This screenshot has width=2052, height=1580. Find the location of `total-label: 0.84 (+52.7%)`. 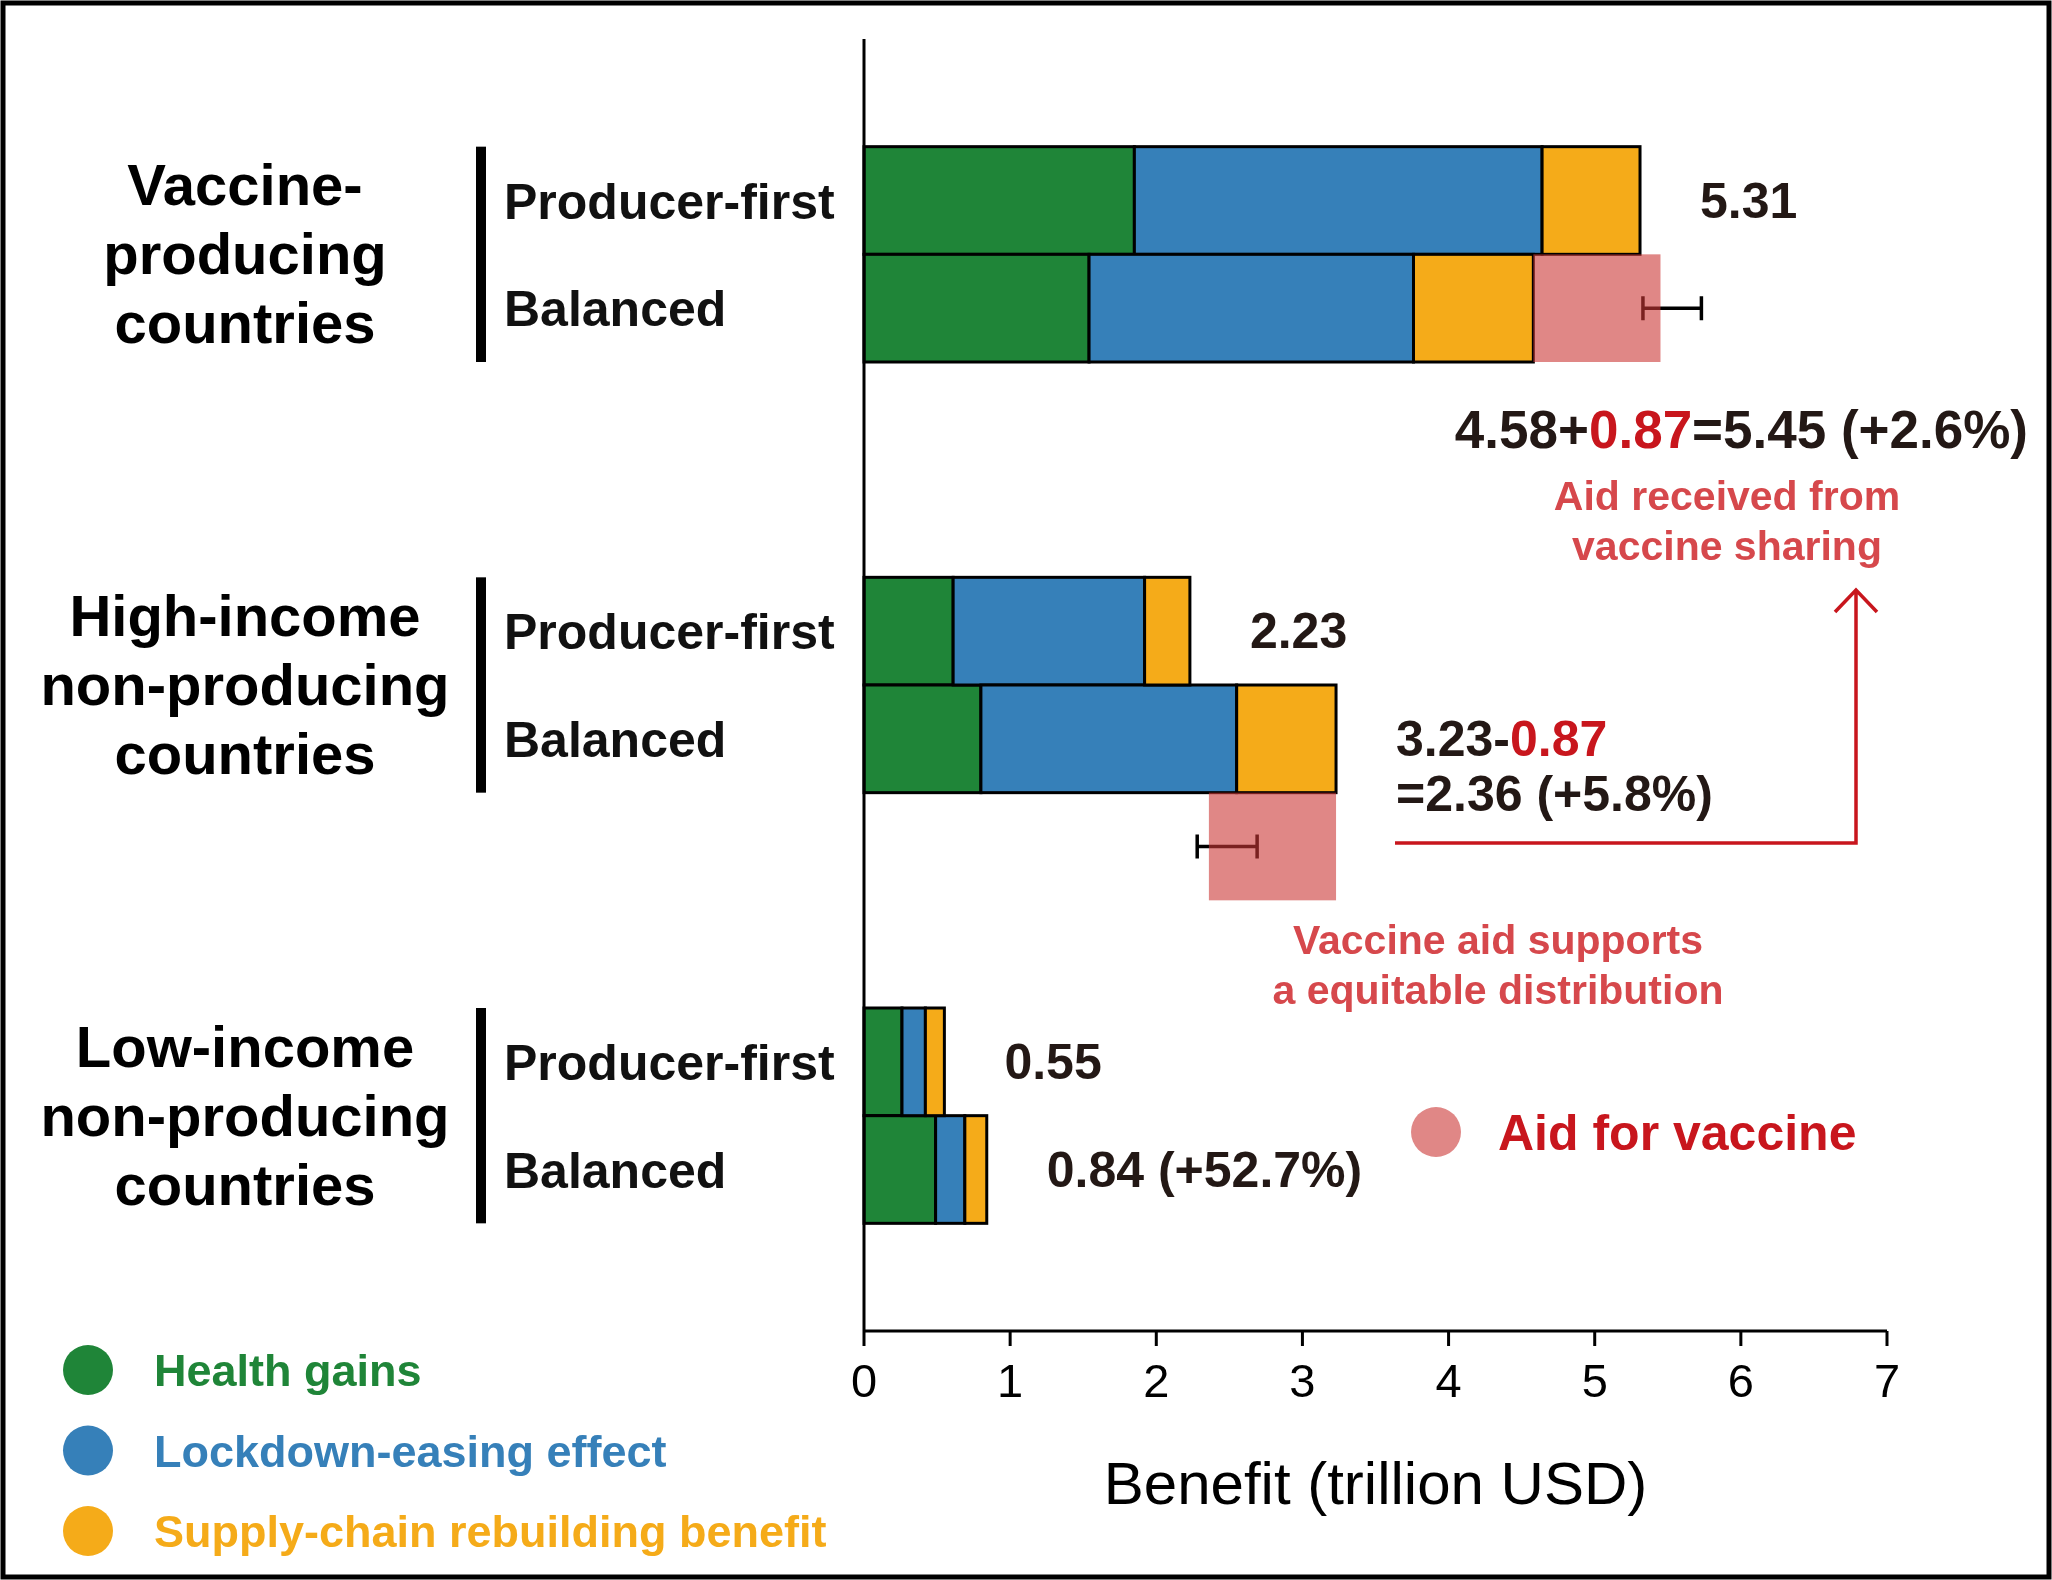

total-label: 0.84 (+52.7%) is located at coordinates (1204, 1169).